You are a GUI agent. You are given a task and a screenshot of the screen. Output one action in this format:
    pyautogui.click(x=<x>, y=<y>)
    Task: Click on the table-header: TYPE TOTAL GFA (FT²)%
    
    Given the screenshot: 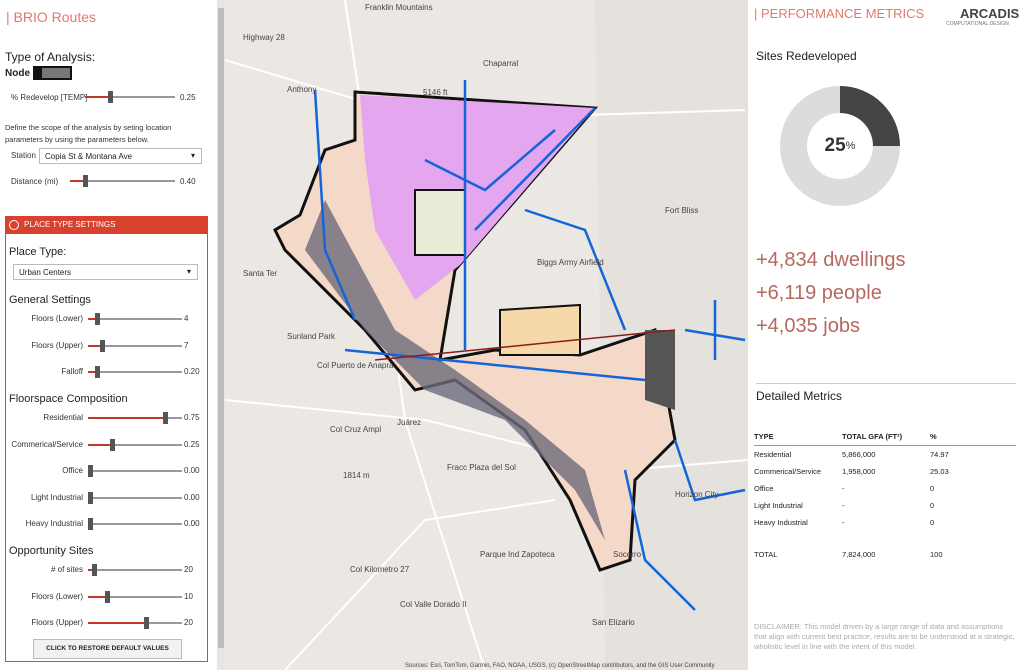 What is the action you would take?
    pyautogui.click(x=885, y=437)
    